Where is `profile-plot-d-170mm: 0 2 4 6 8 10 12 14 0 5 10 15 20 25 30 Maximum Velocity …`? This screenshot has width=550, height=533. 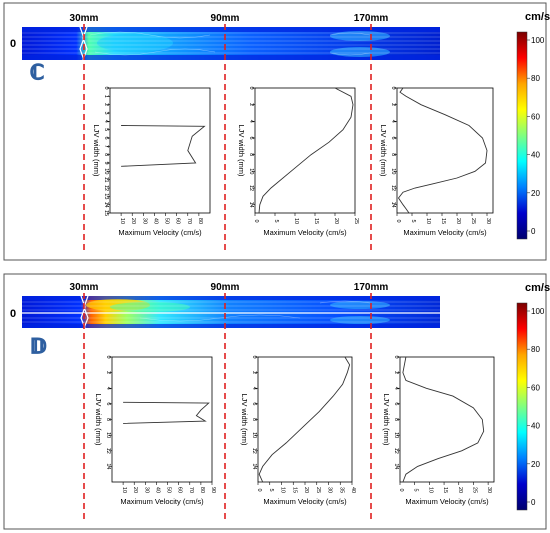
profile-plot-d-170mm: 0 2 4 6 8 10 12 14 0 5 10 15 20 25 30 Maximum Velocity … is located at coordinates (438, 430).